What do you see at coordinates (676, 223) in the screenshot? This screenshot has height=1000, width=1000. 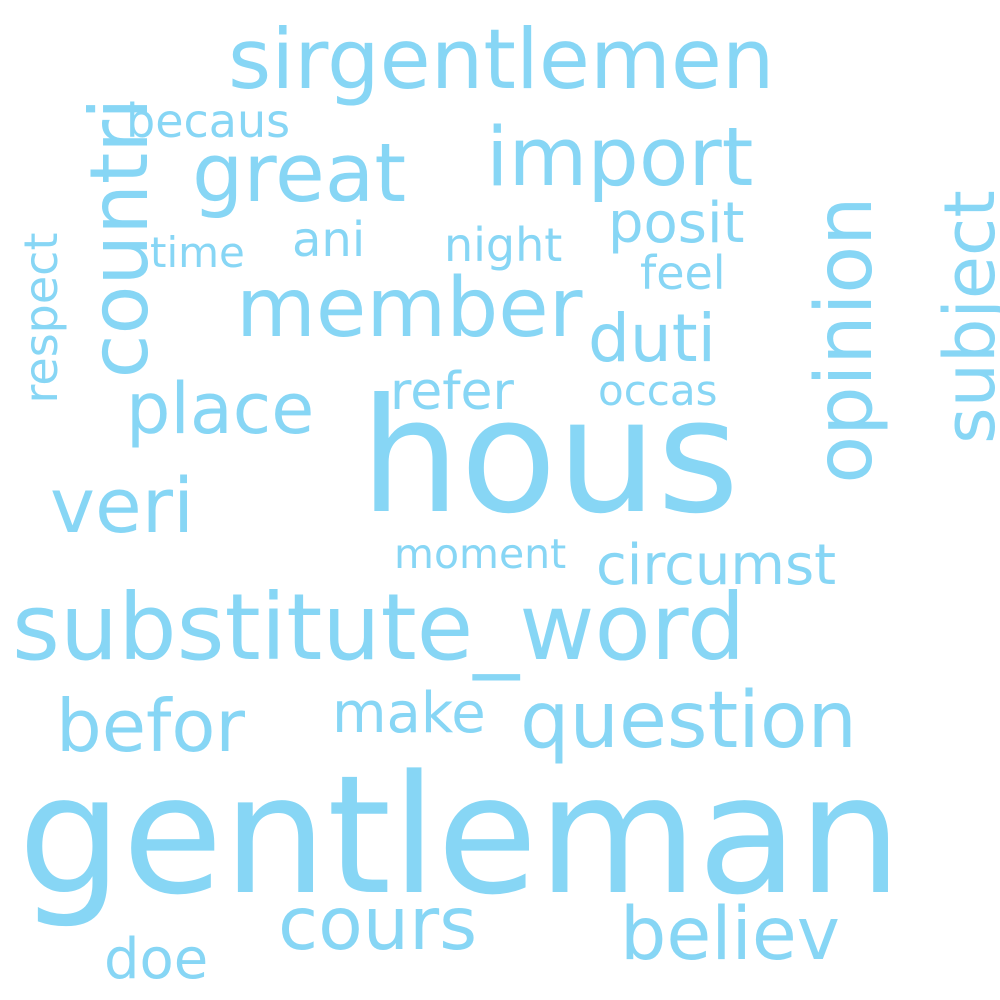 I see `word-posit: posit` at bounding box center [676, 223].